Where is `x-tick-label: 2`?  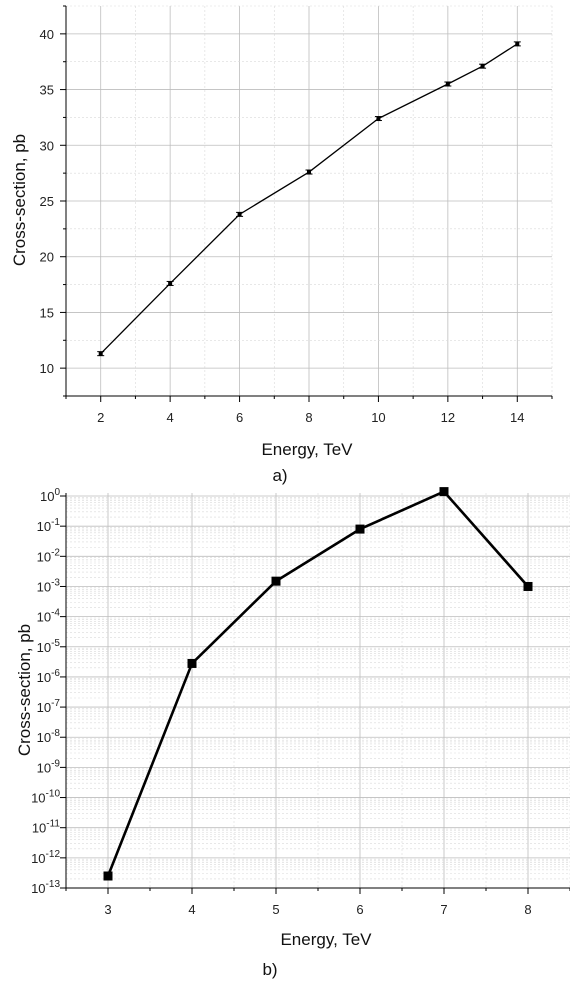
x-tick-label: 2 is located at coordinates (100, 417).